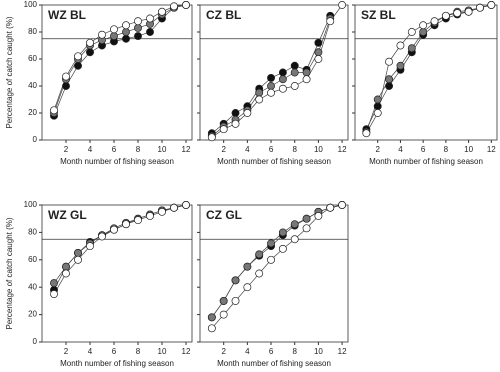  I want to click on panel-title: CZ BL, so click(223, 15).